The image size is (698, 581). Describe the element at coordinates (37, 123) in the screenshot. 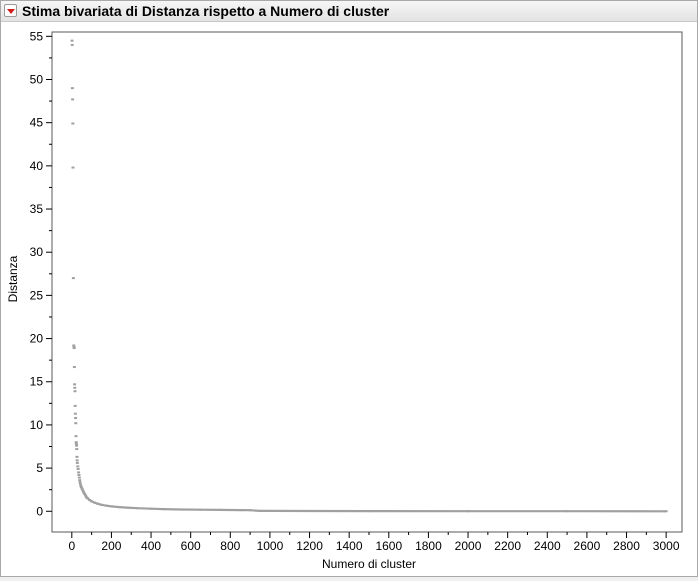

I see `y-tick-label: 45` at that location.